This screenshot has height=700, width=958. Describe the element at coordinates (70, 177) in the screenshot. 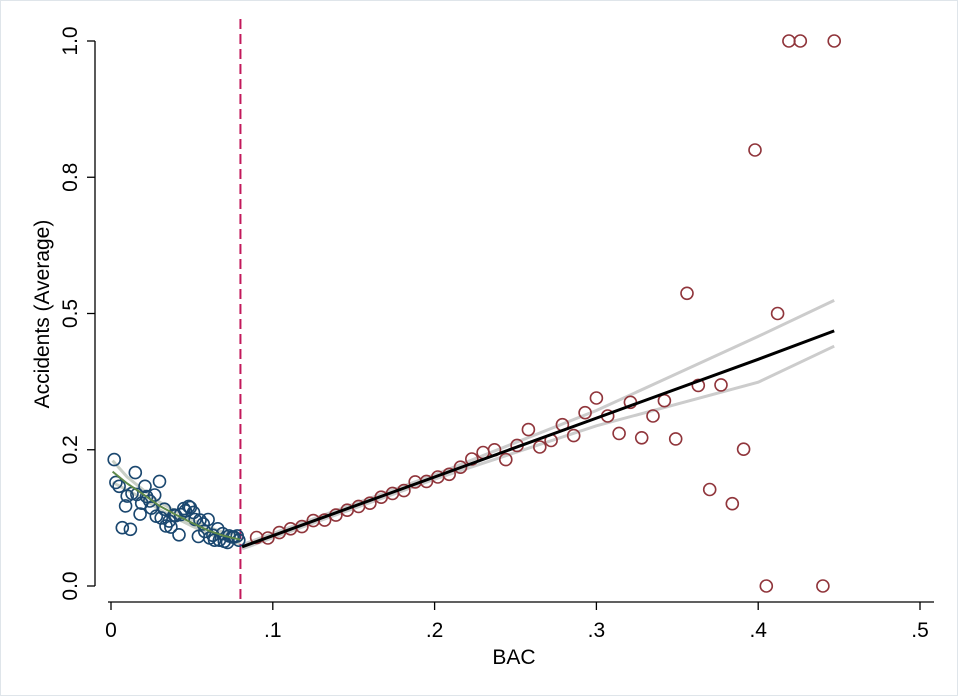

I see `y-tick-label-3: 0.8` at that location.